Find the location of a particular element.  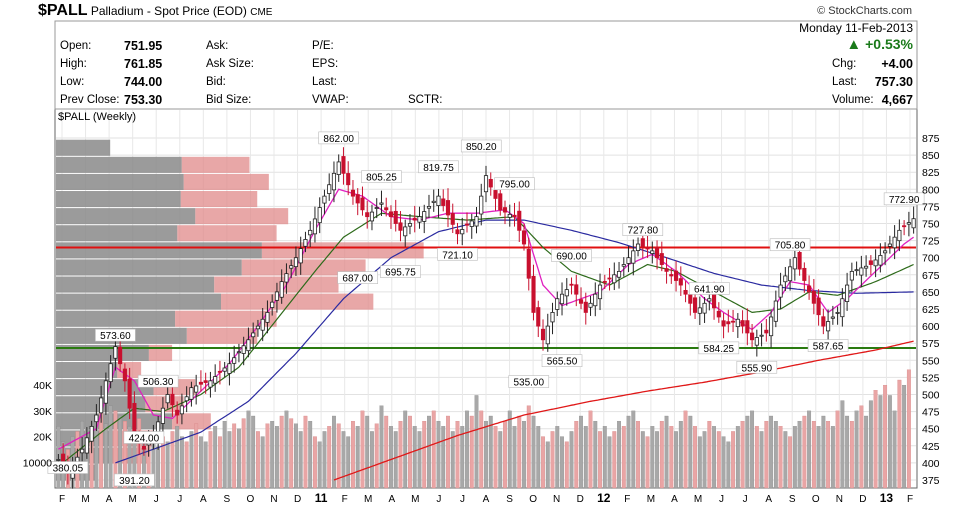

eps-label: EPS: is located at coordinates (325, 64).